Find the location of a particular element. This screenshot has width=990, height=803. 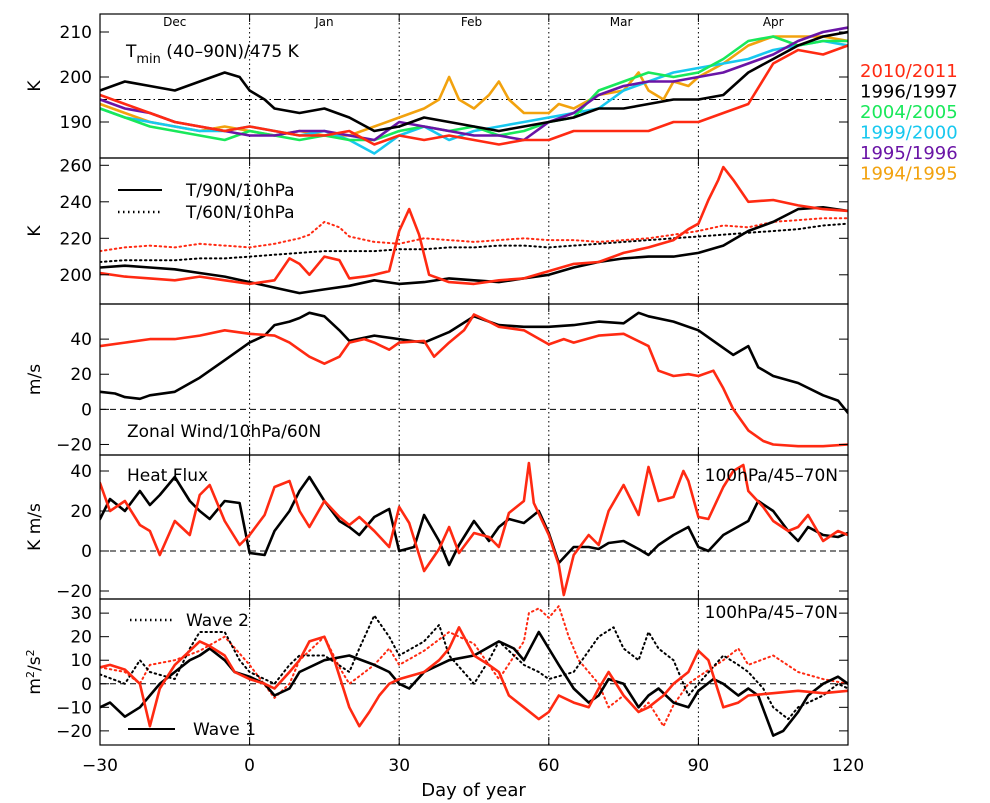

y-tick-label: 220 is located at coordinates (76, 239).